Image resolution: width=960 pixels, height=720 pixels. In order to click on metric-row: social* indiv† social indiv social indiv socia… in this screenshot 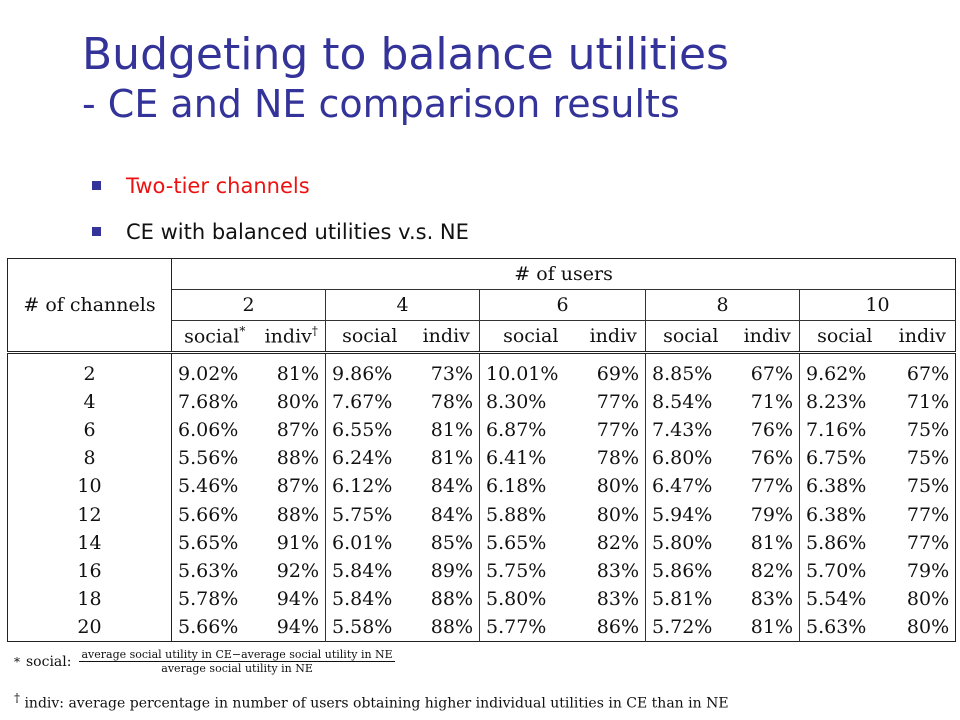, I will do `click(482, 336)`.